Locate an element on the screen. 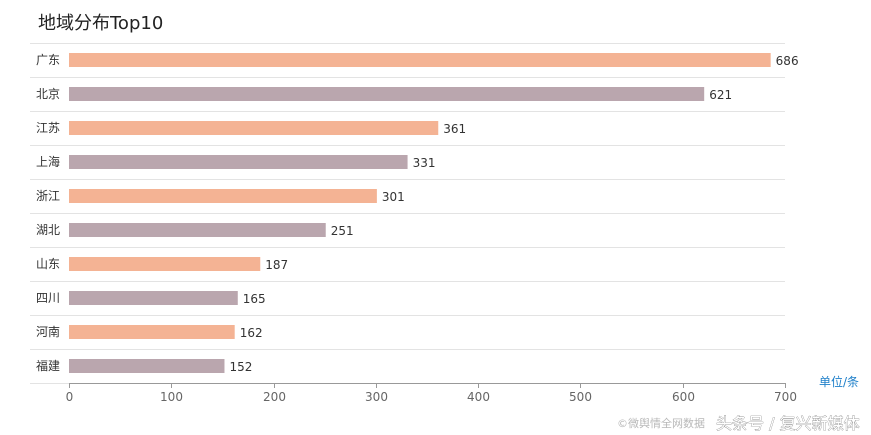  value-label: 361 is located at coordinates (454, 129).